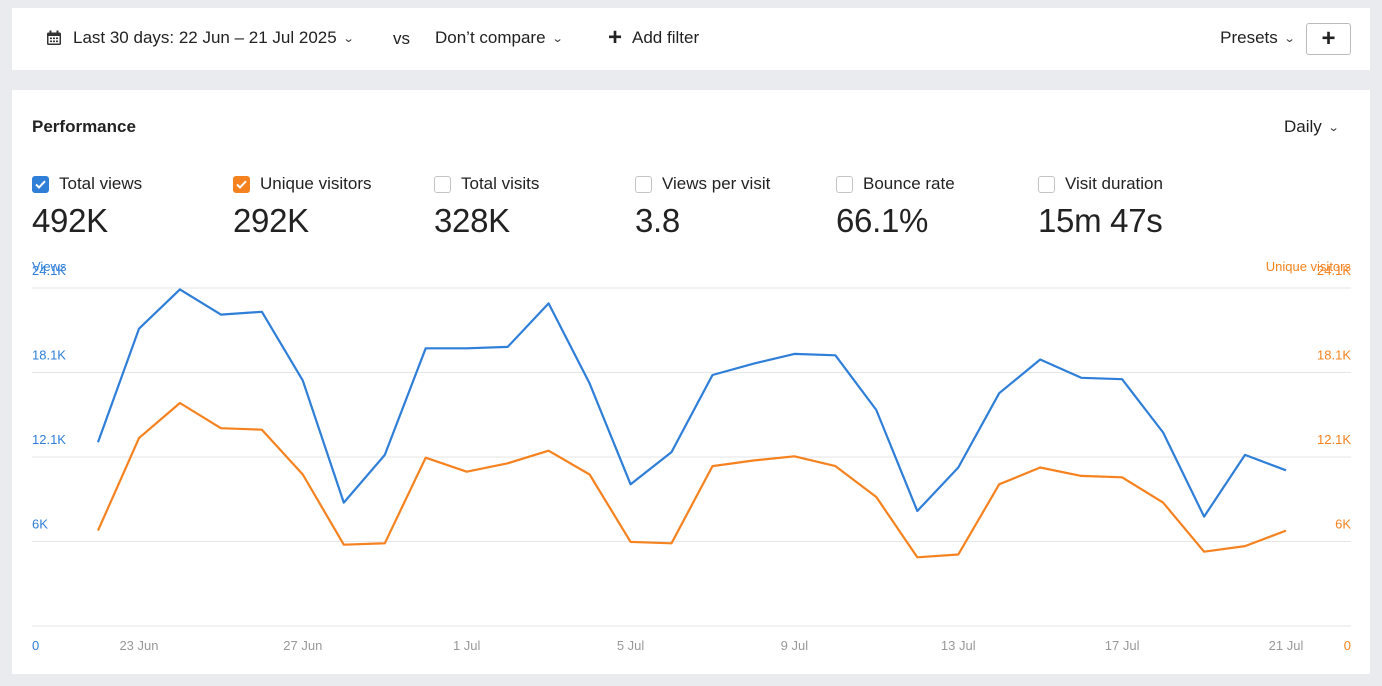 The image size is (1382, 686). Describe the element at coordinates (1249, 37) in the screenshot. I see `presets-label: Presets` at that location.